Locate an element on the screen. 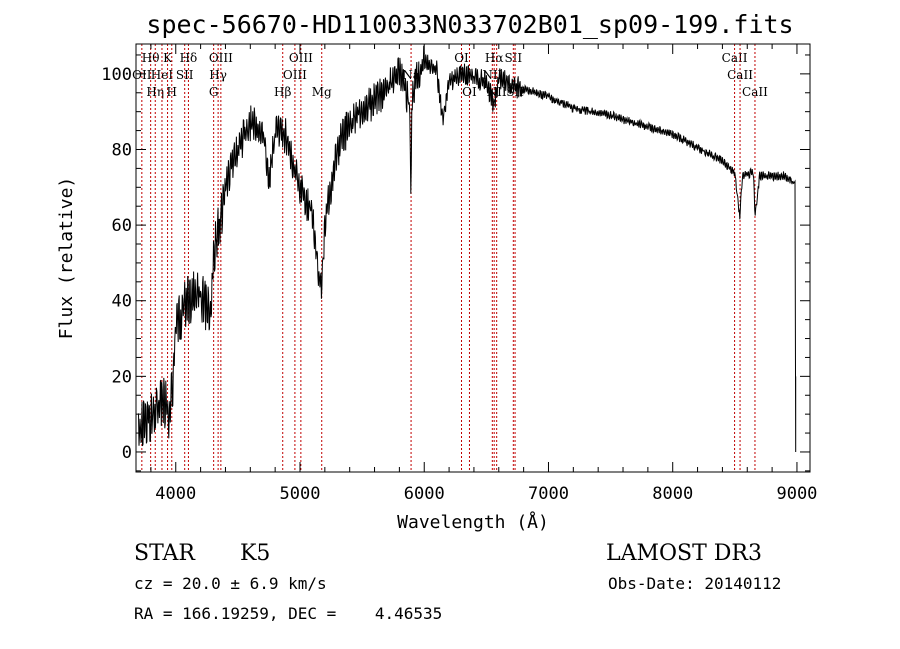 The image size is (900, 649). x-axis-label: Wavelength (Å) is located at coordinates (473, 522).